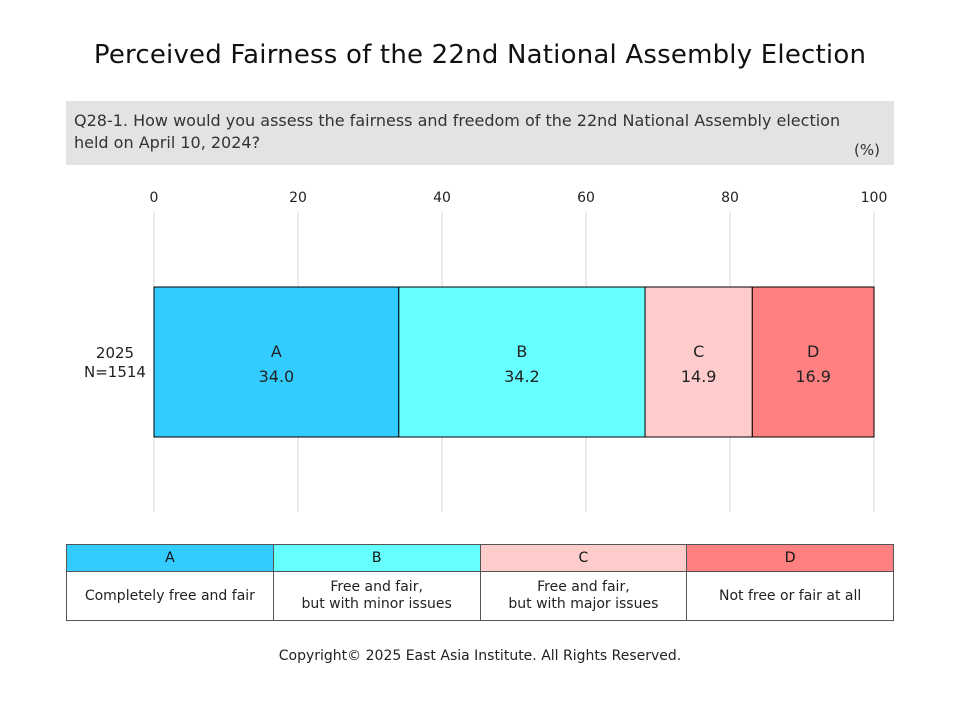 The width and height of the screenshot is (960, 720). I want to click on legend-desc-d: Not free or fair at all, so click(790, 596).